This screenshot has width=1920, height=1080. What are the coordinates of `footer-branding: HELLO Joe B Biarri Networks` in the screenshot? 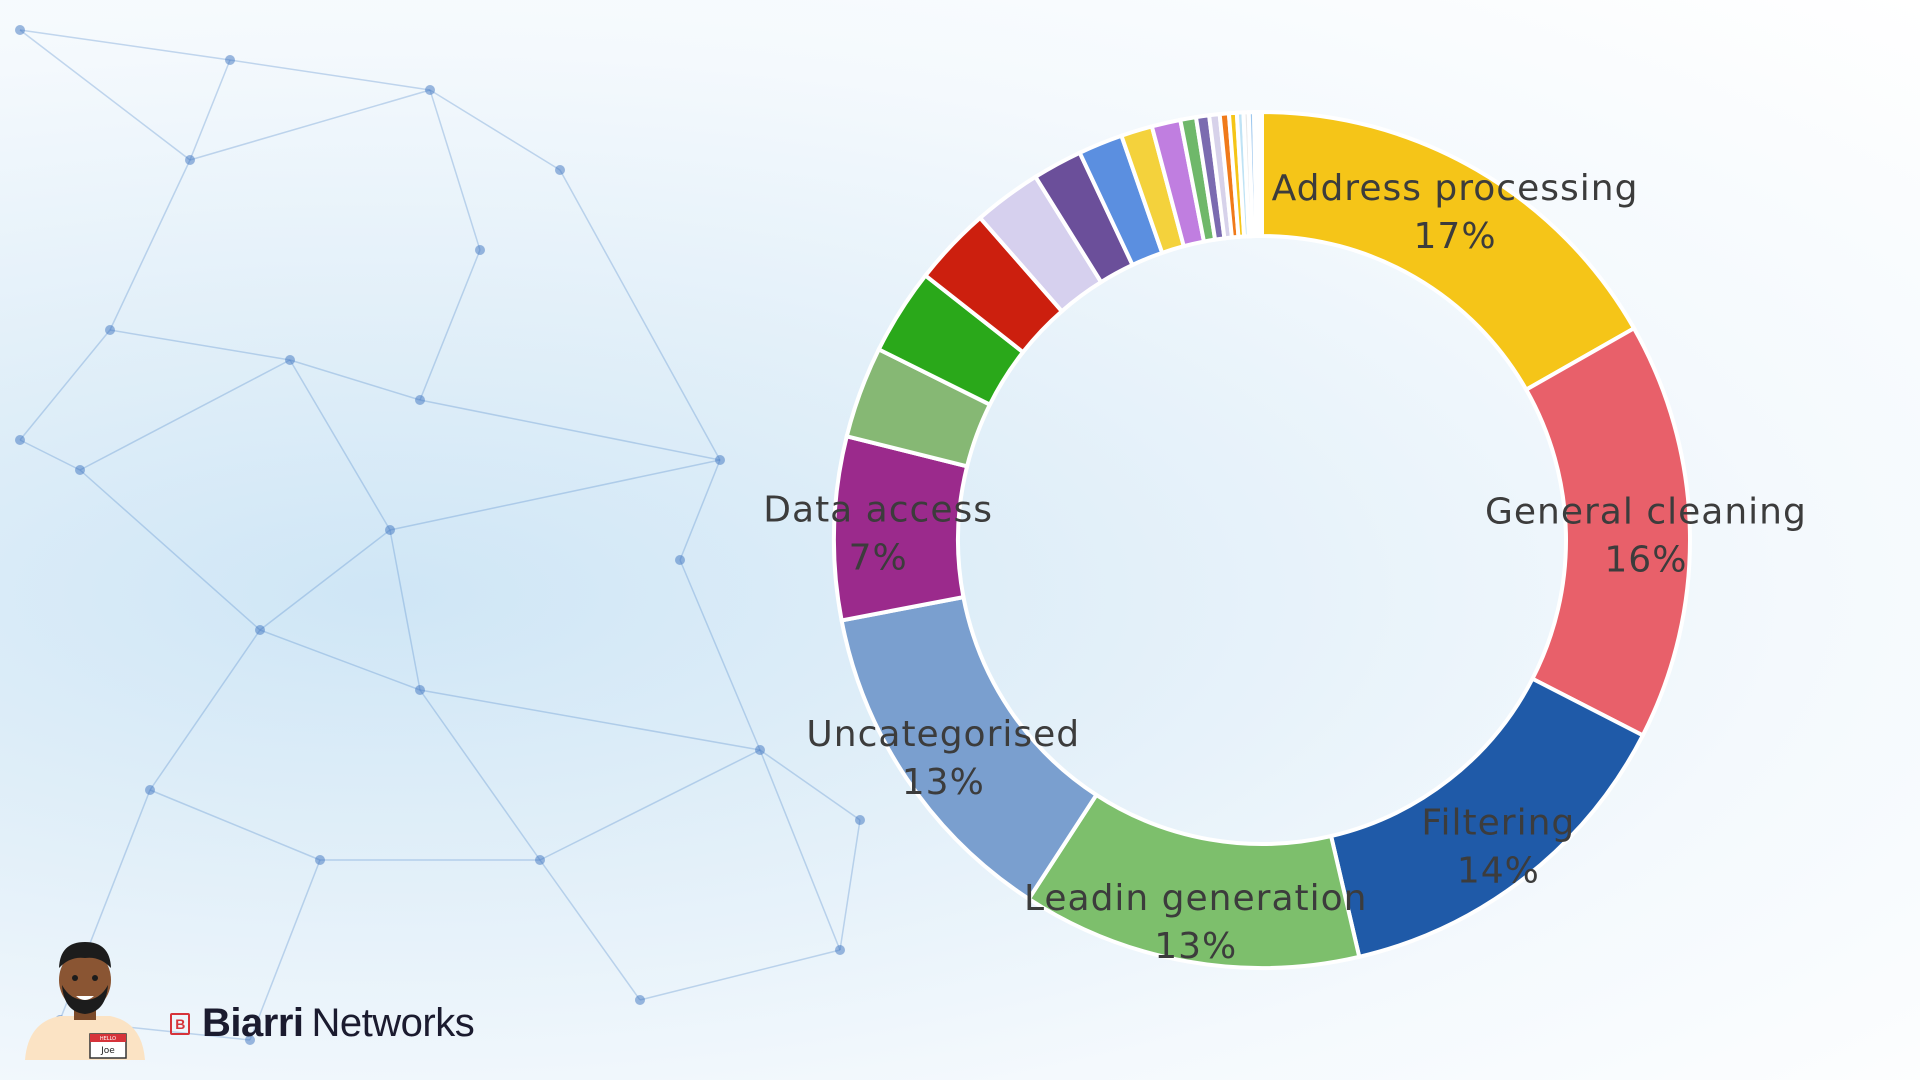 It's located at (280, 1000).